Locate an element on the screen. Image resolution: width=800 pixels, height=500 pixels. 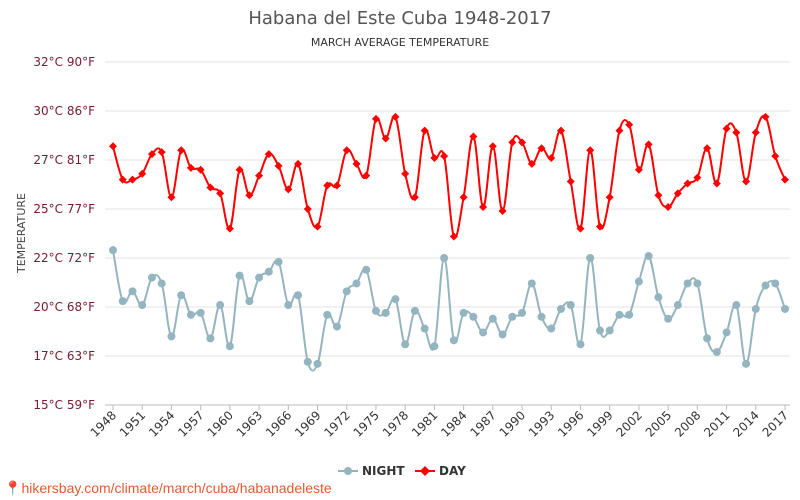
x-tick-label: 1951 is located at coordinates (132, 423).